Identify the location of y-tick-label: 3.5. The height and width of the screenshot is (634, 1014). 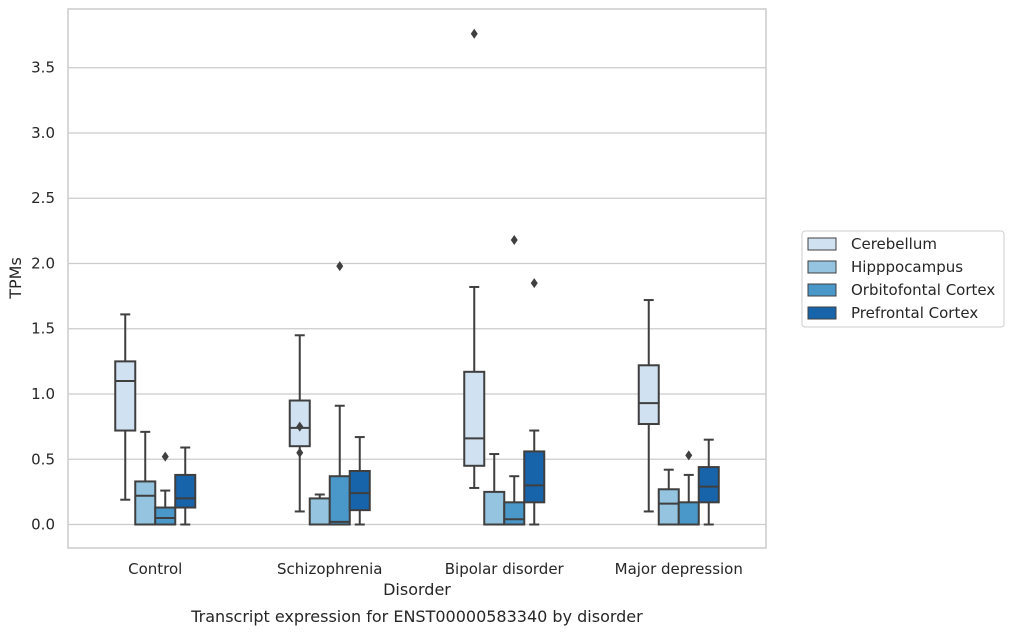
(43, 68).